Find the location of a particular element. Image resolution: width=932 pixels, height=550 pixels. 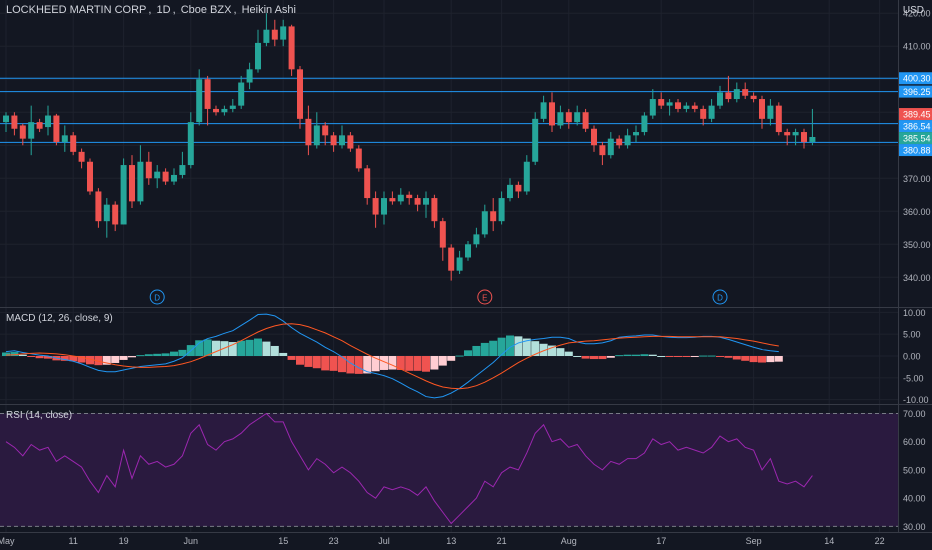

signal-line is located at coordinates (392, 356).